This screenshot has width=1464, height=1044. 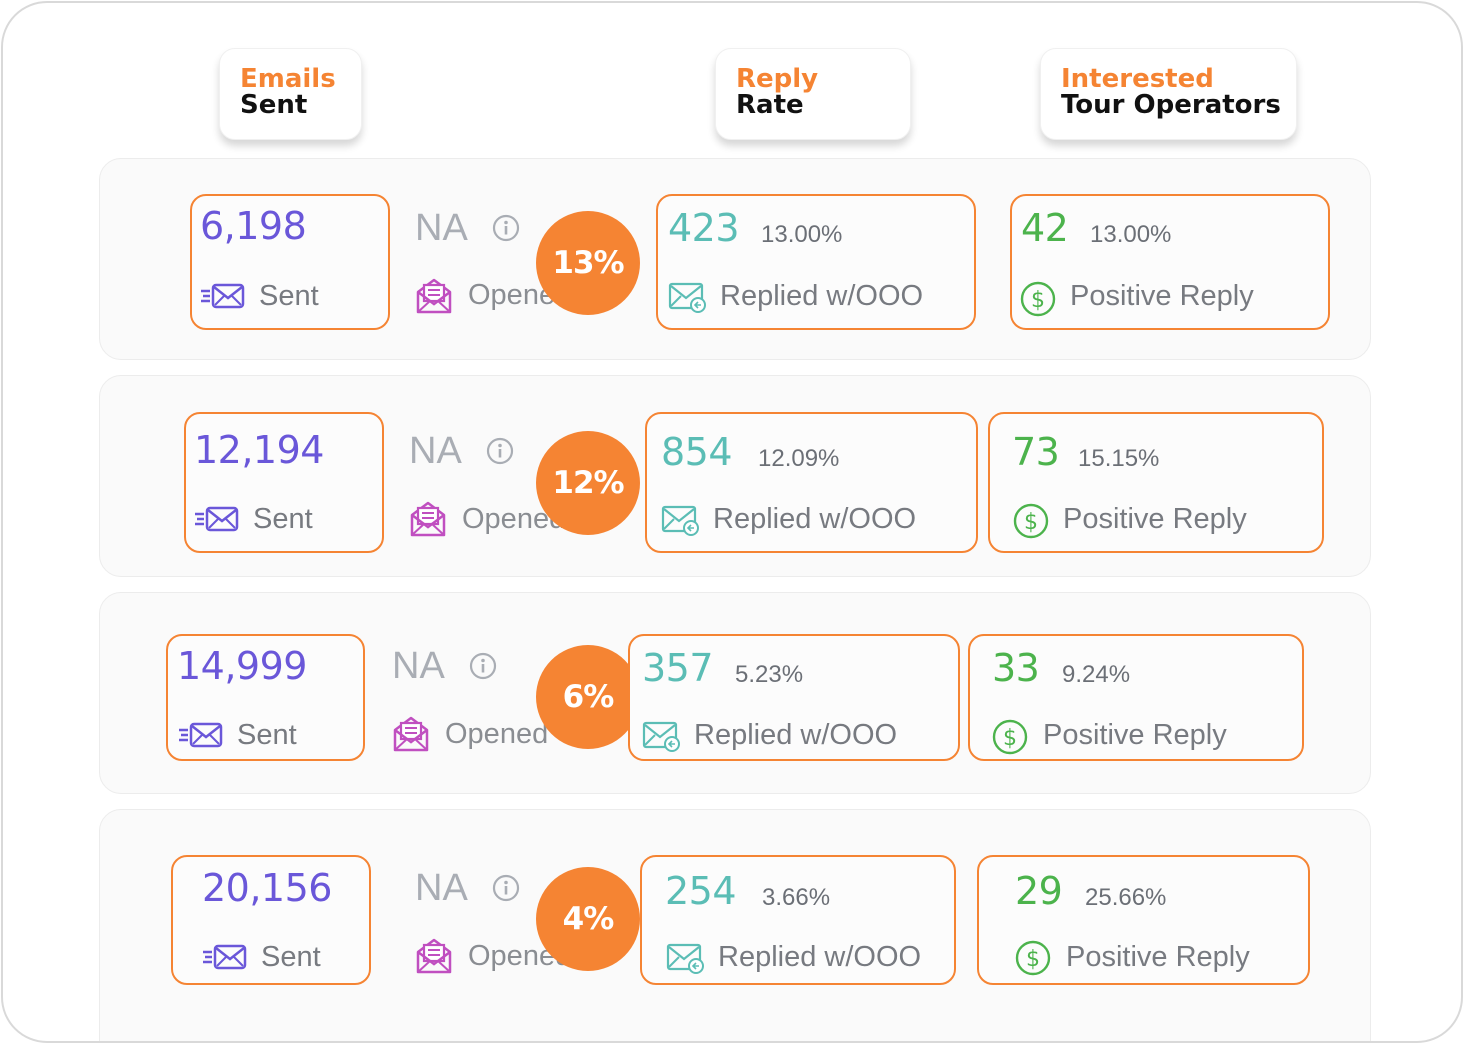 I want to click on replied-box: 254 3.66% Replied w/OOO, so click(x=798, y=920).